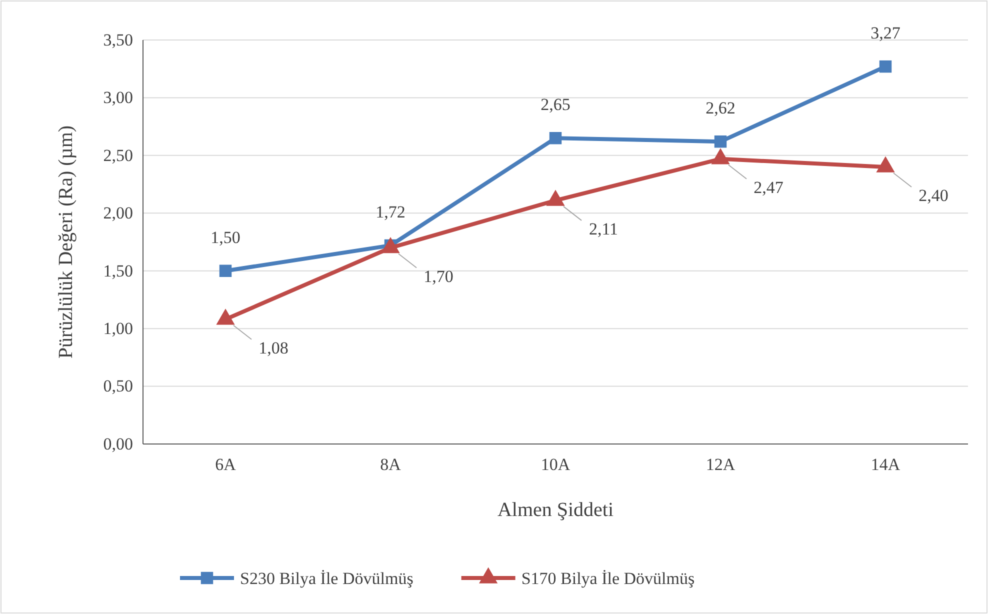 Image resolution: width=990 pixels, height=616 pixels. I want to click on data-label: 1,08, so click(273, 348).